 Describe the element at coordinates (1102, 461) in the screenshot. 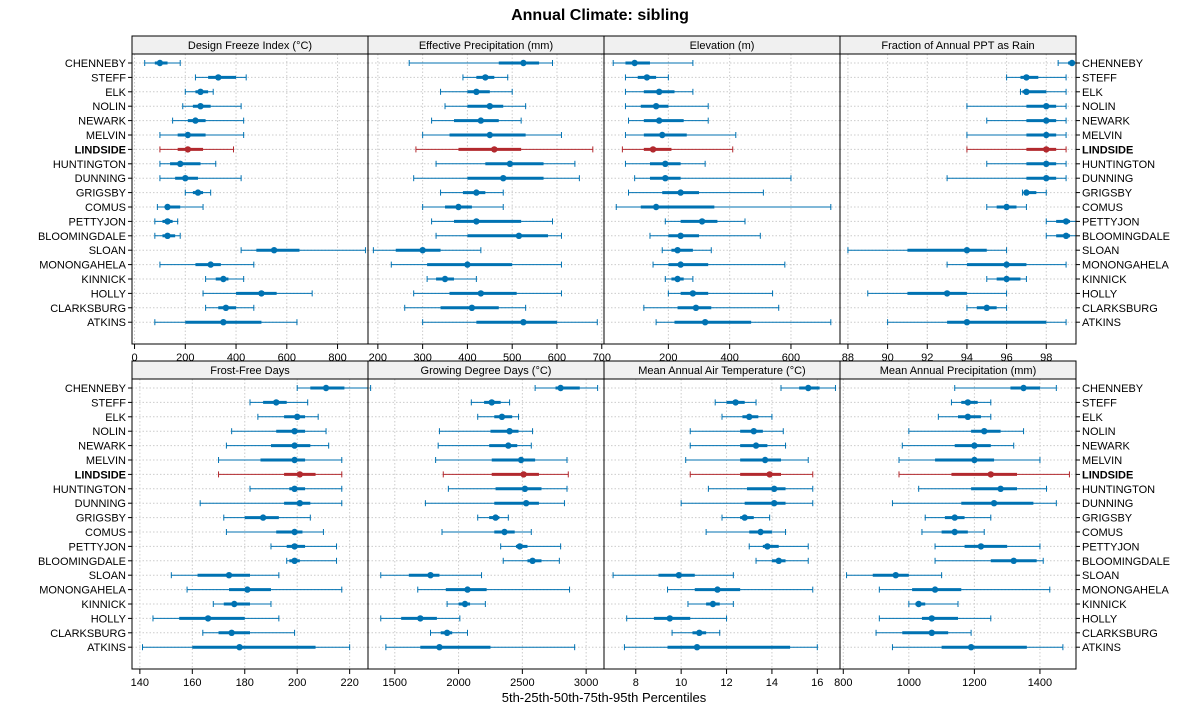

I see `site-label-right-melvin: MELVIN` at that location.